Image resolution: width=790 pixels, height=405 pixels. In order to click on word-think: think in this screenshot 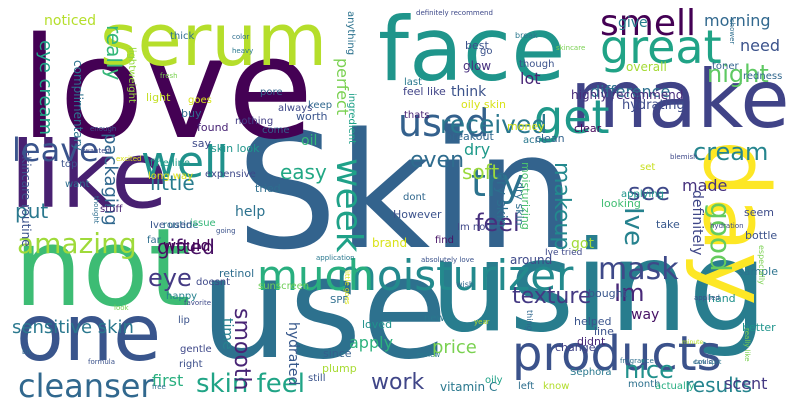, I will do `click(469, 92)`.